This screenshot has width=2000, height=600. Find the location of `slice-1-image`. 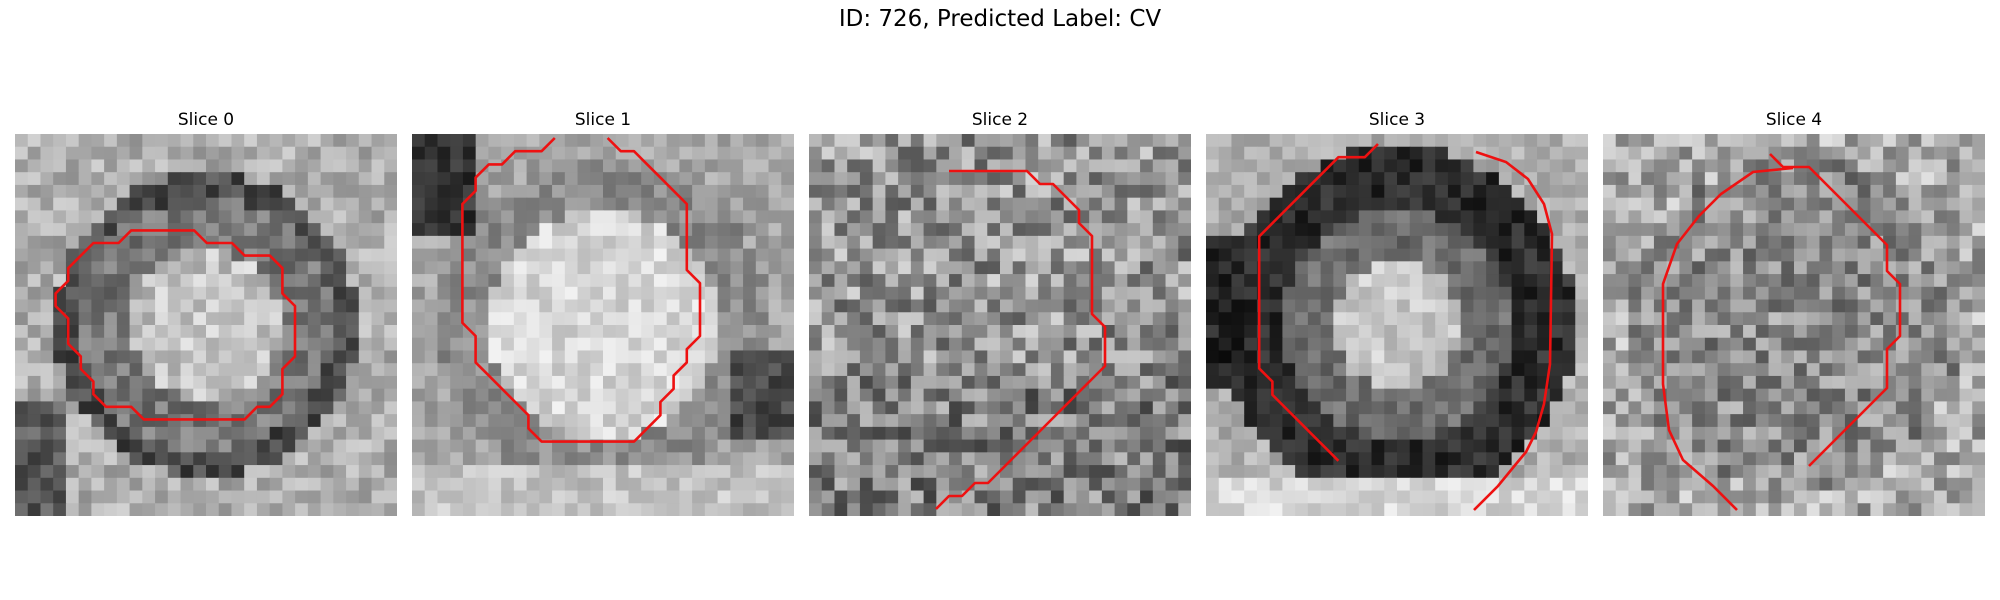

slice-1-image is located at coordinates (603, 325).